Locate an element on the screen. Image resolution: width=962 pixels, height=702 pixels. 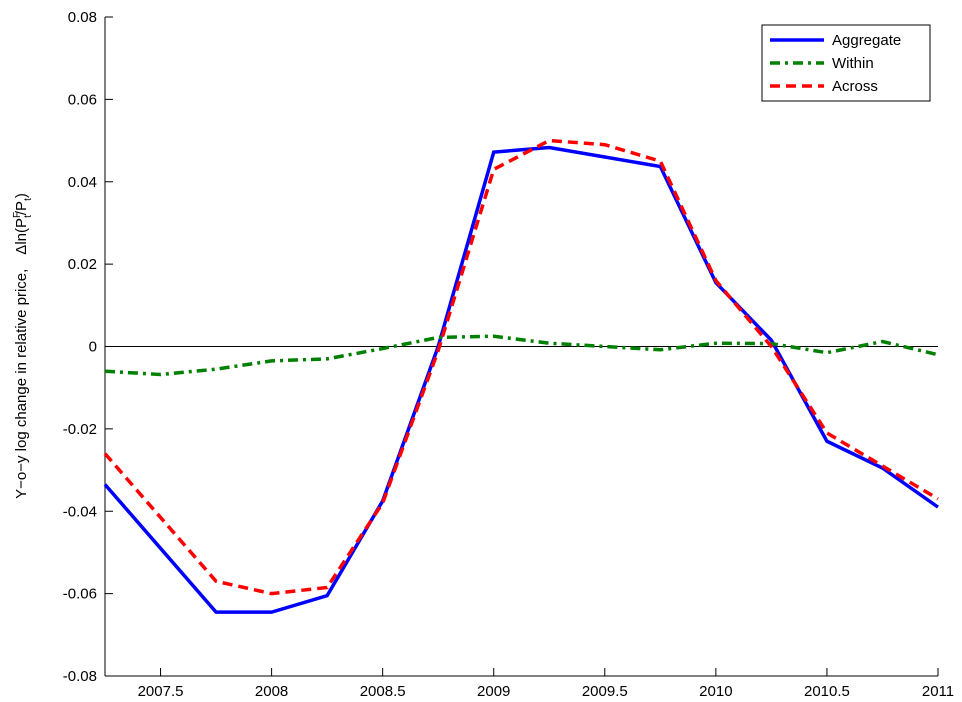
y-tick-label: 0 is located at coordinates (93, 347).